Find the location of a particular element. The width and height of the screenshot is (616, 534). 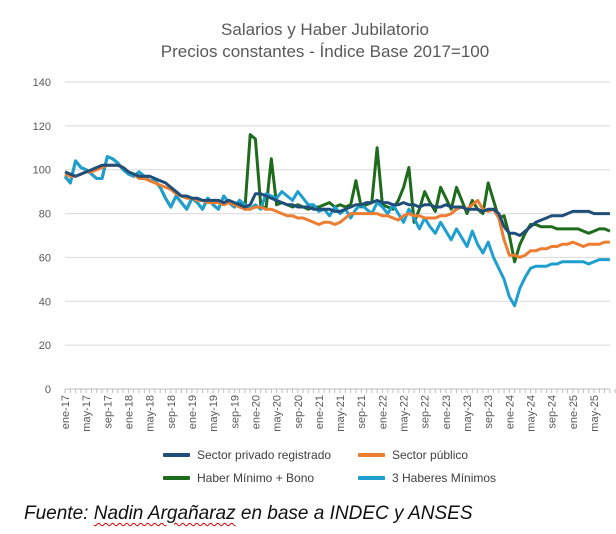

x-tick-label: sep-18 is located at coordinates (172, 412).